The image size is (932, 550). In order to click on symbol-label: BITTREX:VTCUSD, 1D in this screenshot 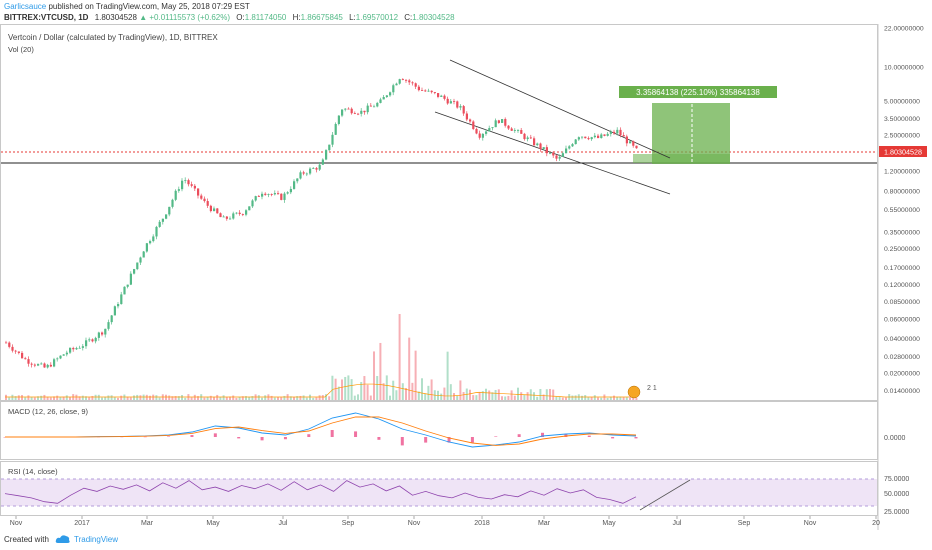, I will do `click(46, 17)`.